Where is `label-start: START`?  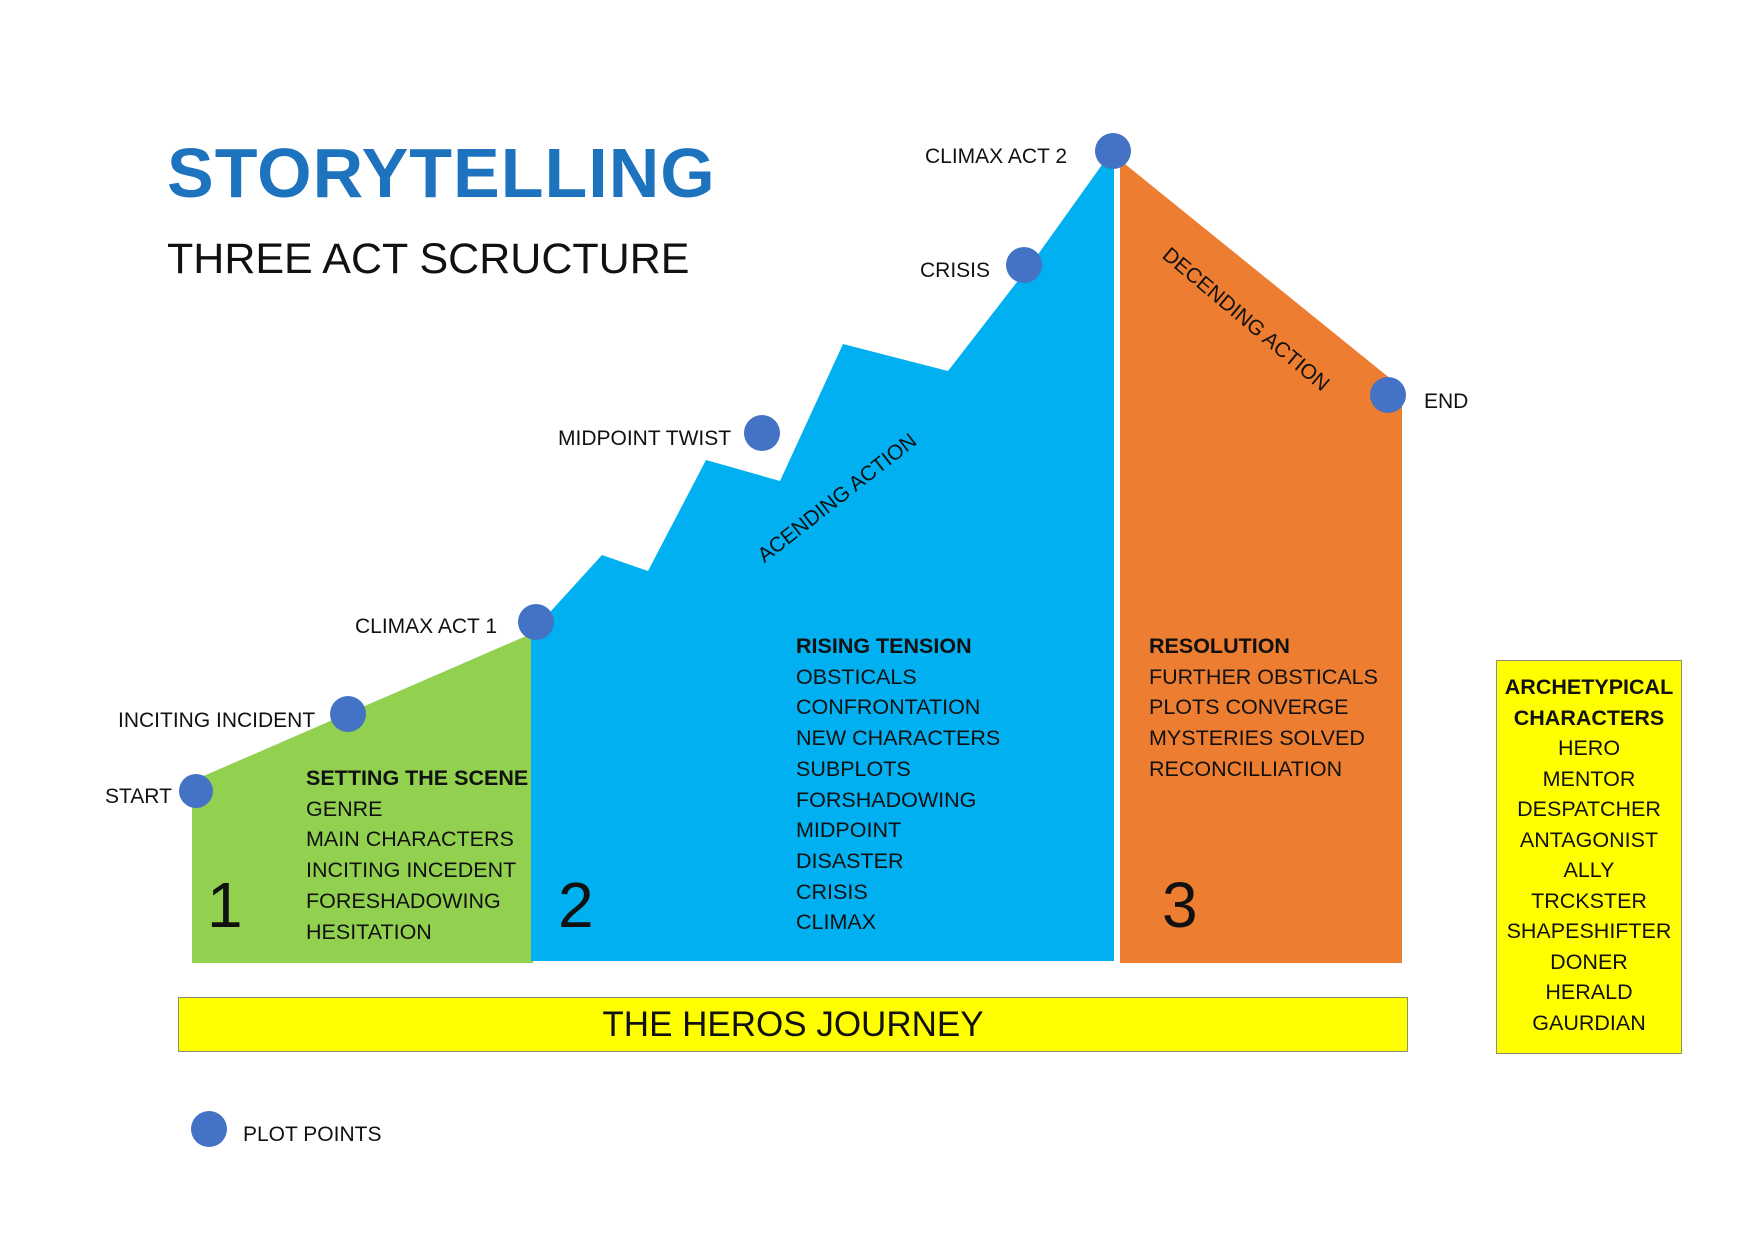 label-start: START is located at coordinates (138, 796).